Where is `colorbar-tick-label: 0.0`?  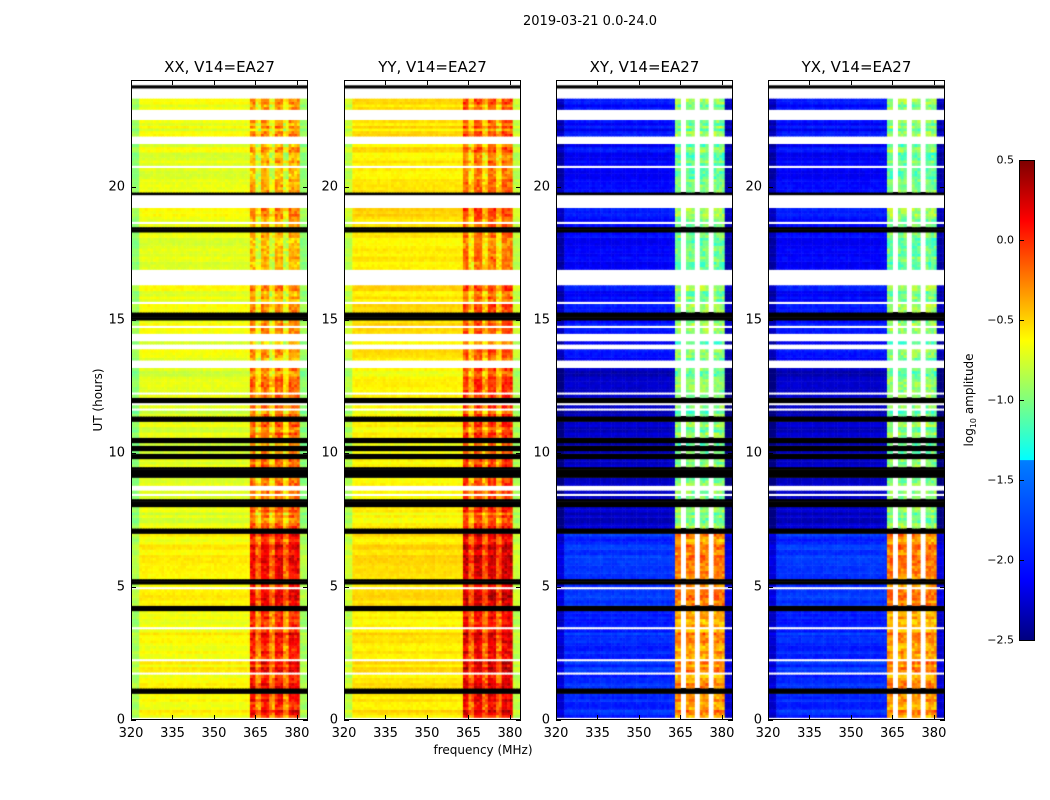 colorbar-tick-label: 0.0 is located at coordinates (1005, 240).